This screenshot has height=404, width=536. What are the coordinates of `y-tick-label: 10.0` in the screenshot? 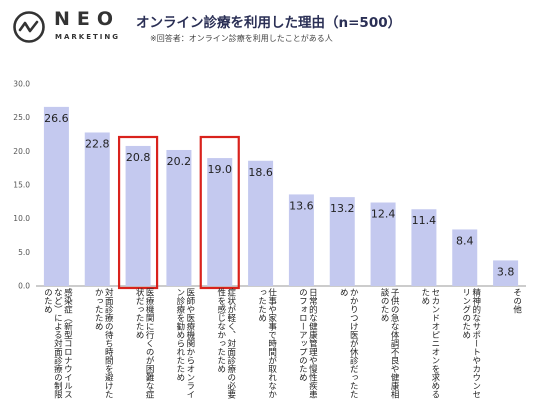 It's located at (21, 218).